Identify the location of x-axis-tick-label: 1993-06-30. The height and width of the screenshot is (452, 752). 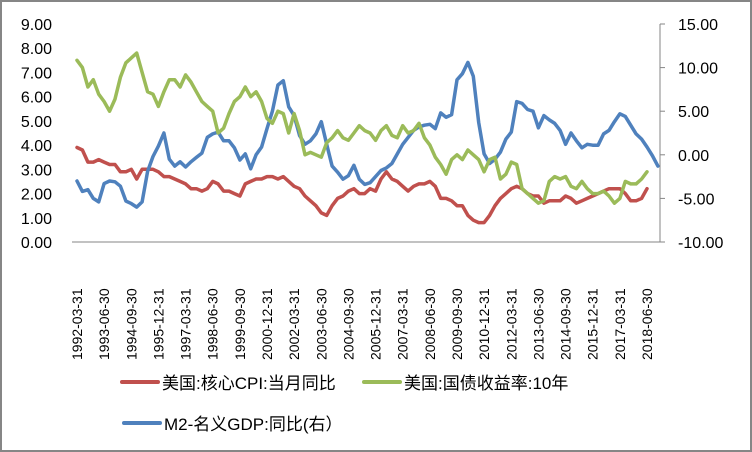
(104, 324).